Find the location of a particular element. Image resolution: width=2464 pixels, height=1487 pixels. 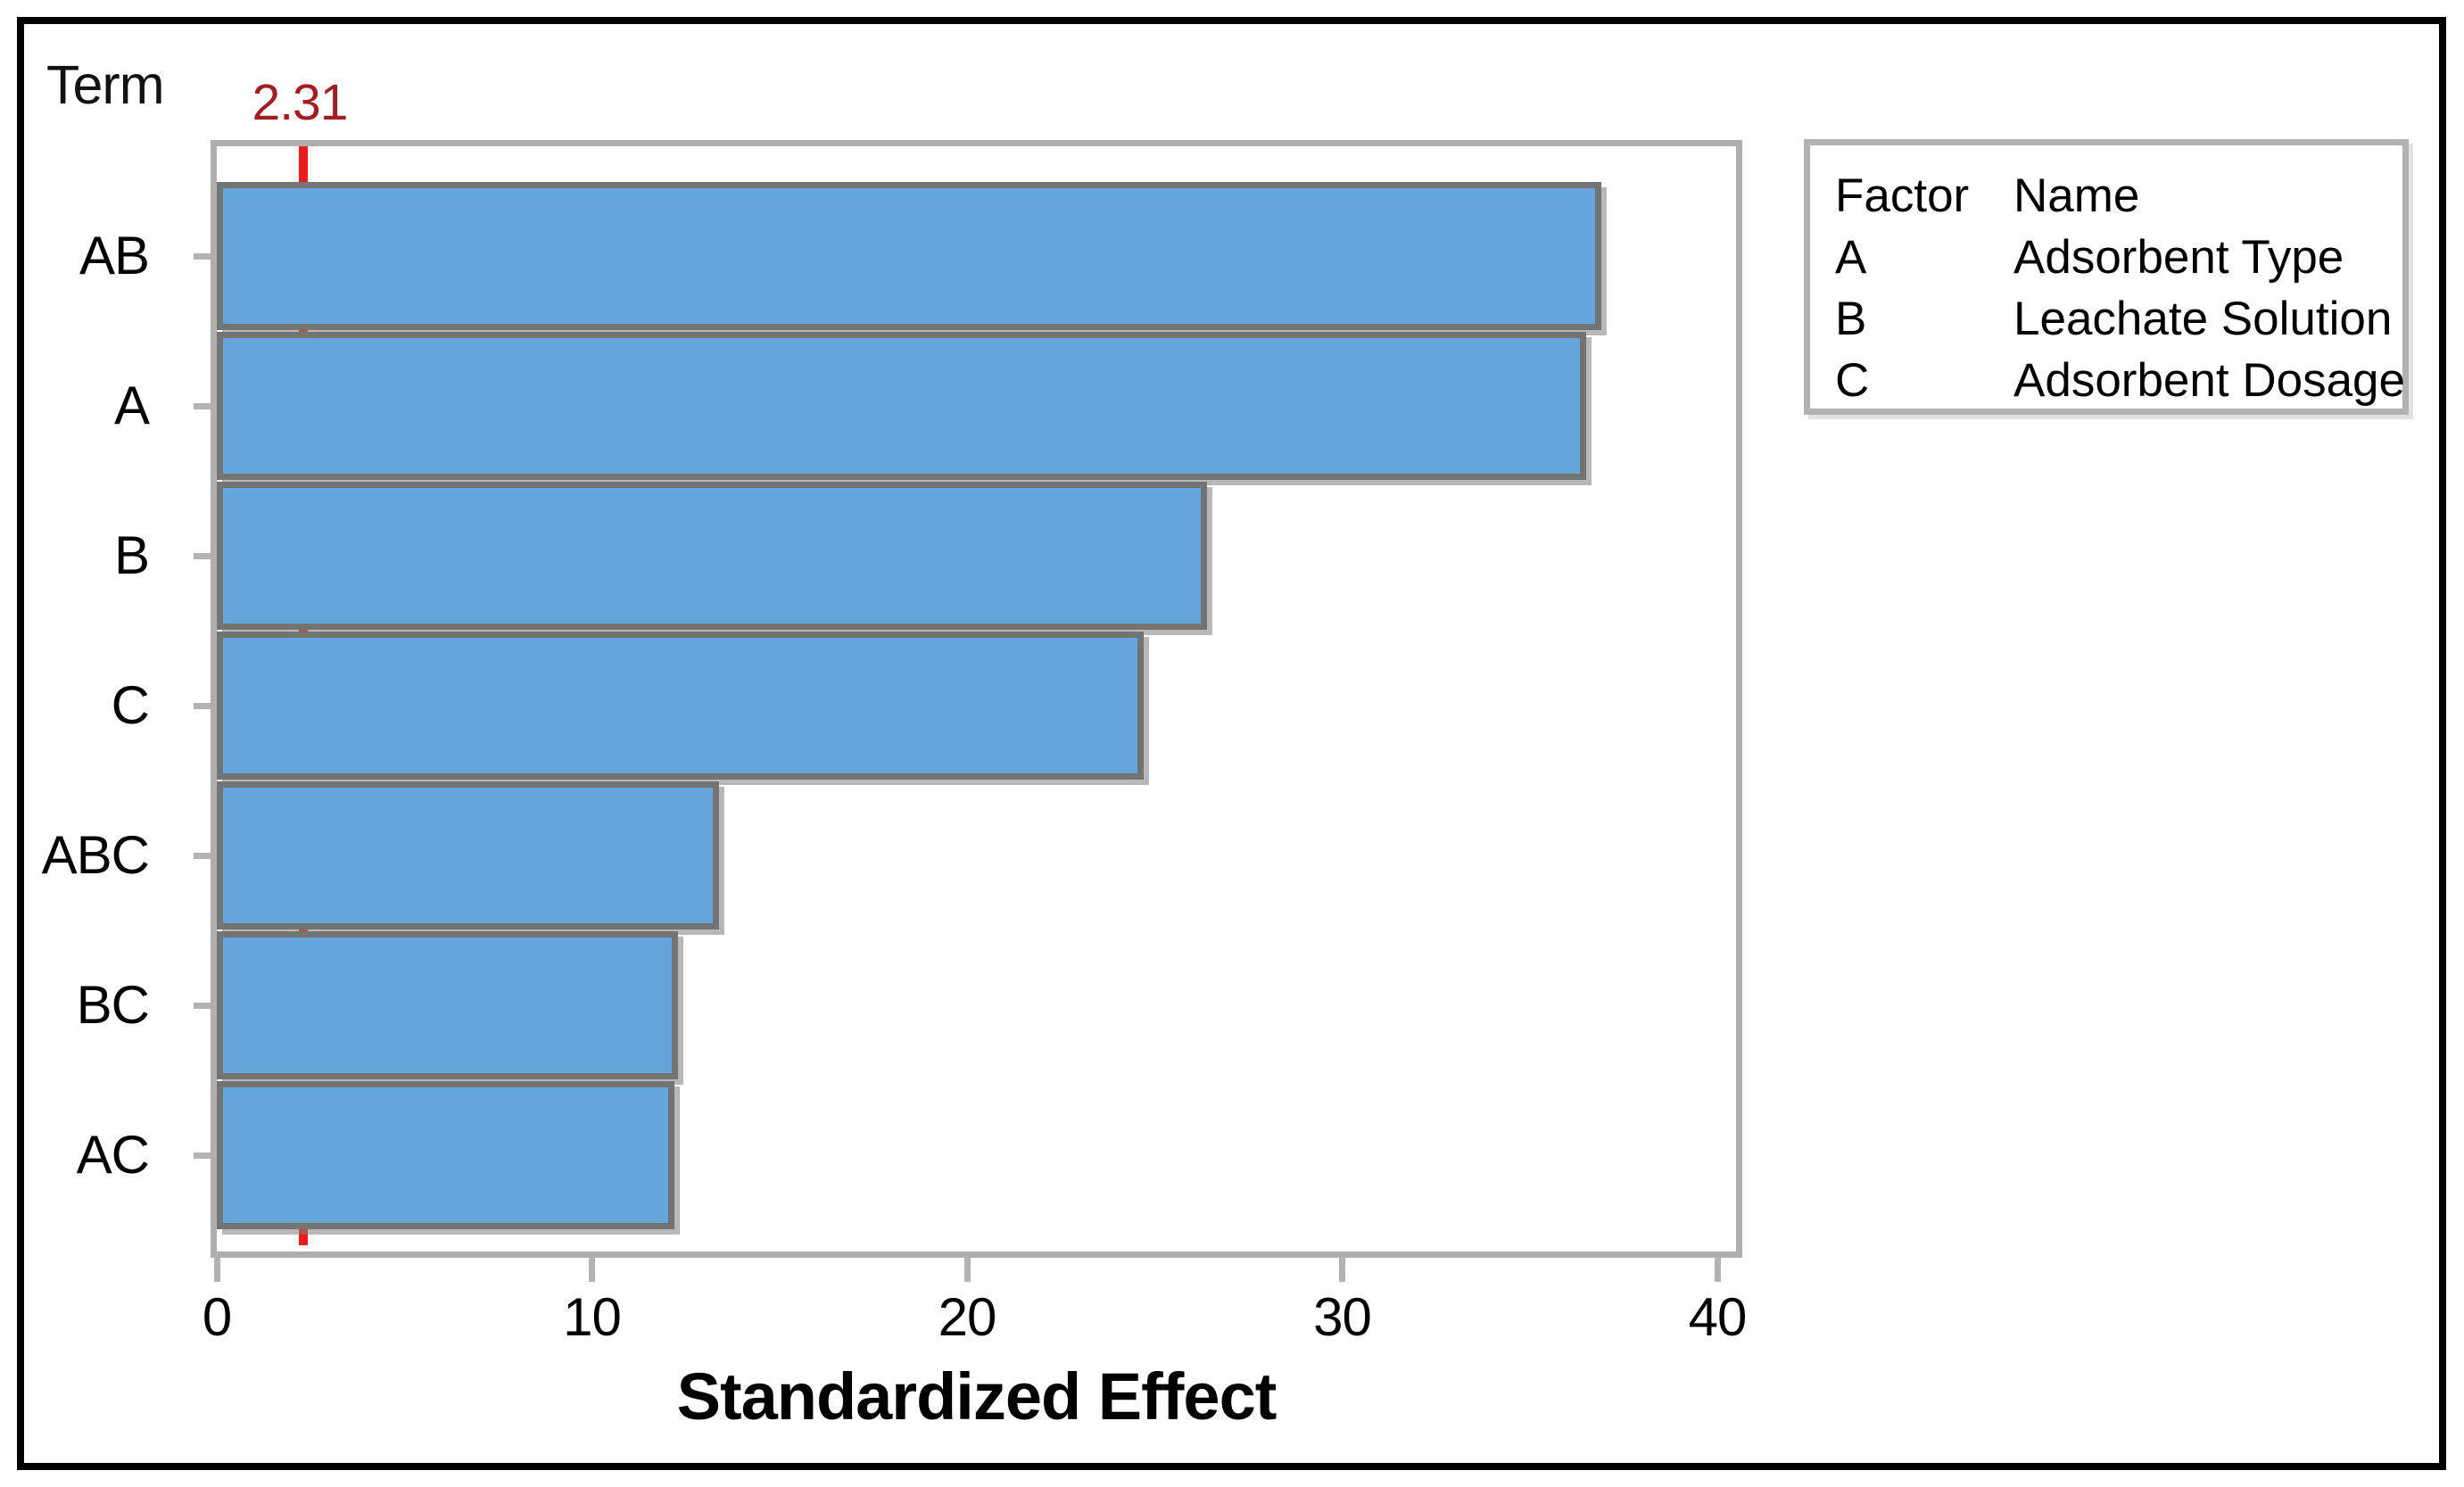

legend-name-a: Adsorbent Type is located at coordinates (2178, 257).